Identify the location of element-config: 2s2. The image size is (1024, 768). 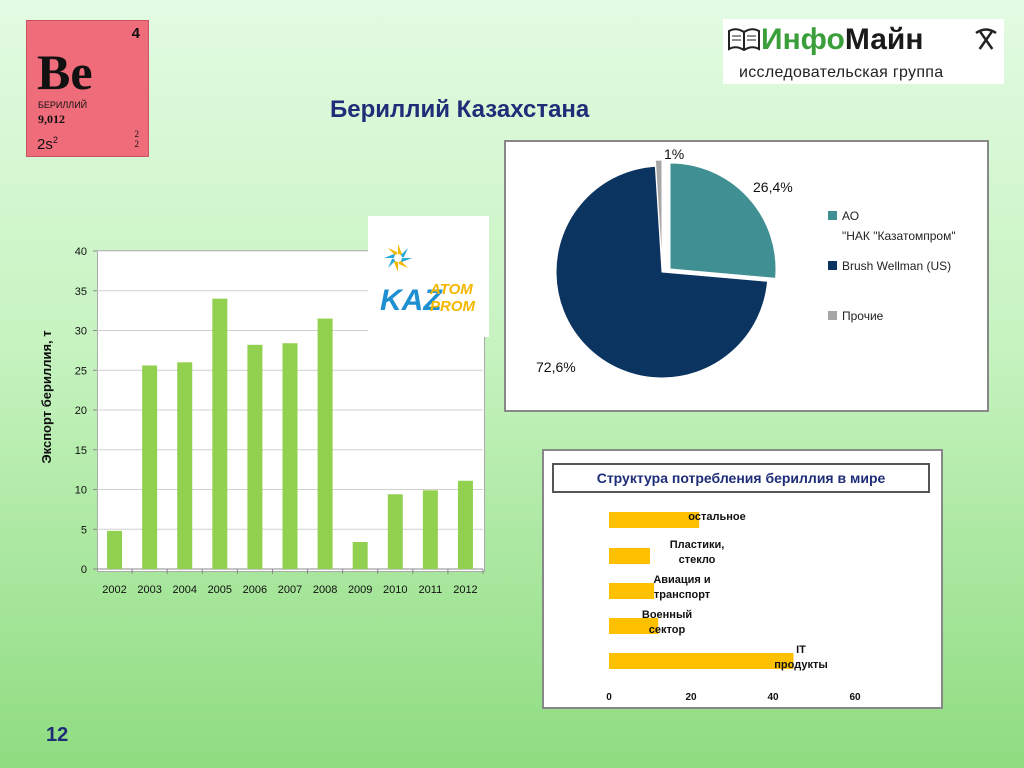
(47, 144).